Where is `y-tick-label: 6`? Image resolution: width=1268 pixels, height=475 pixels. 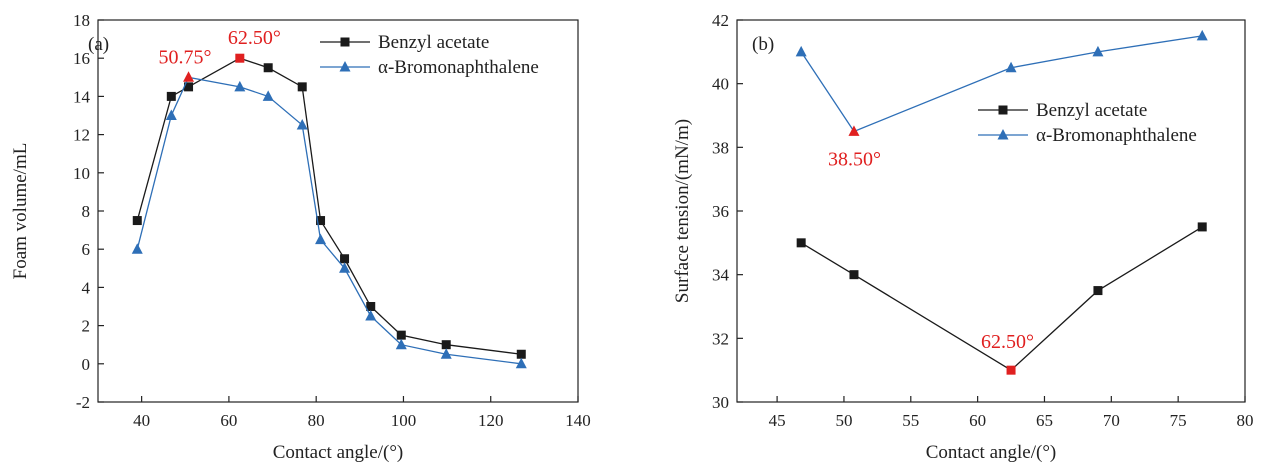 y-tick-label: 6 is located at coordinates (86, 249).